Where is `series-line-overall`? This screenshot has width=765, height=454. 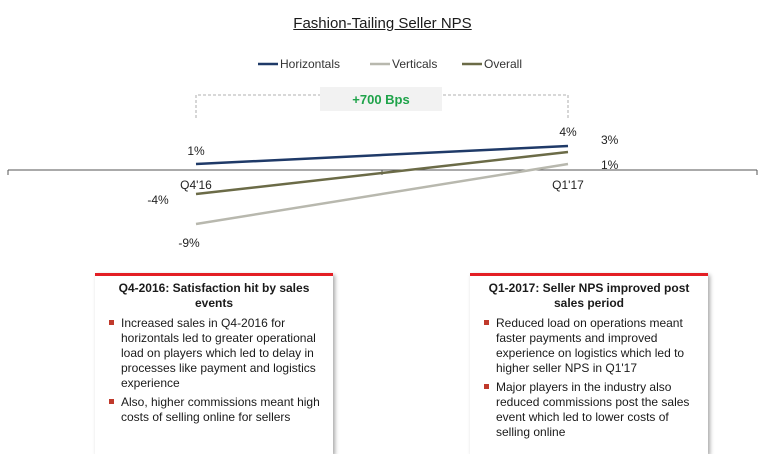 series-line-overall is located at coordinates (382, 173).